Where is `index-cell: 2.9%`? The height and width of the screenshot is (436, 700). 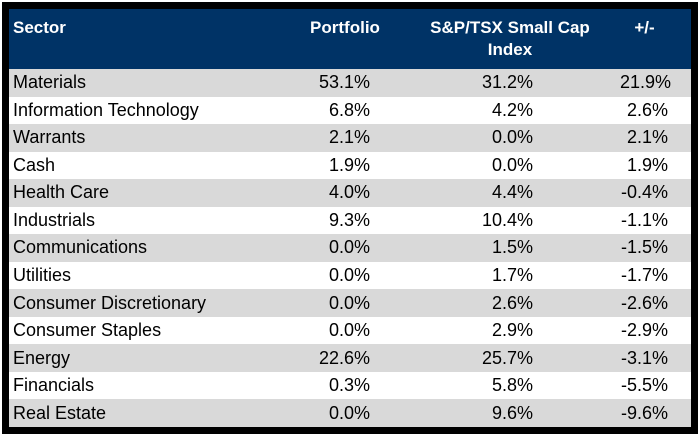 index-cell: 2.9% is located at coordinates (510, 330).